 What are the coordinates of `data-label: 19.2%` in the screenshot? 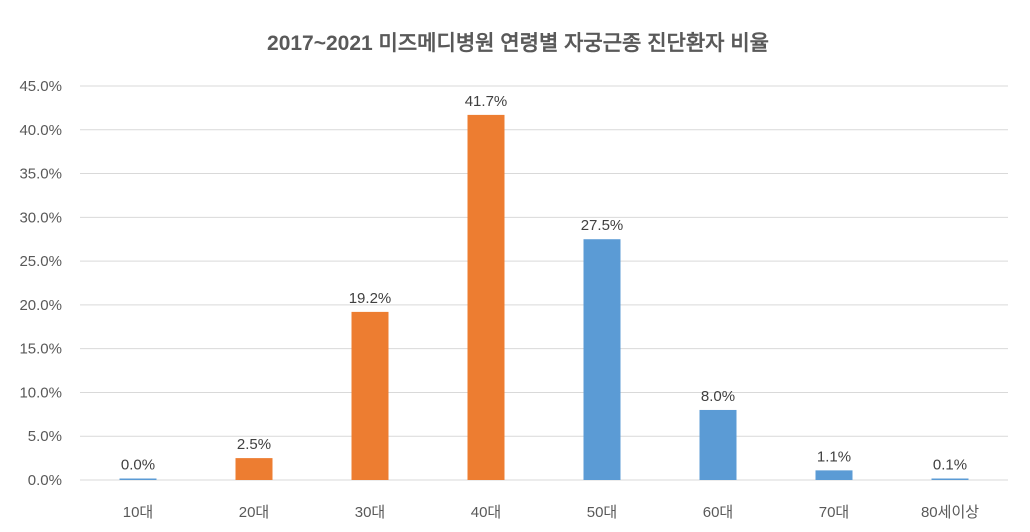 It's located at (370, 298).